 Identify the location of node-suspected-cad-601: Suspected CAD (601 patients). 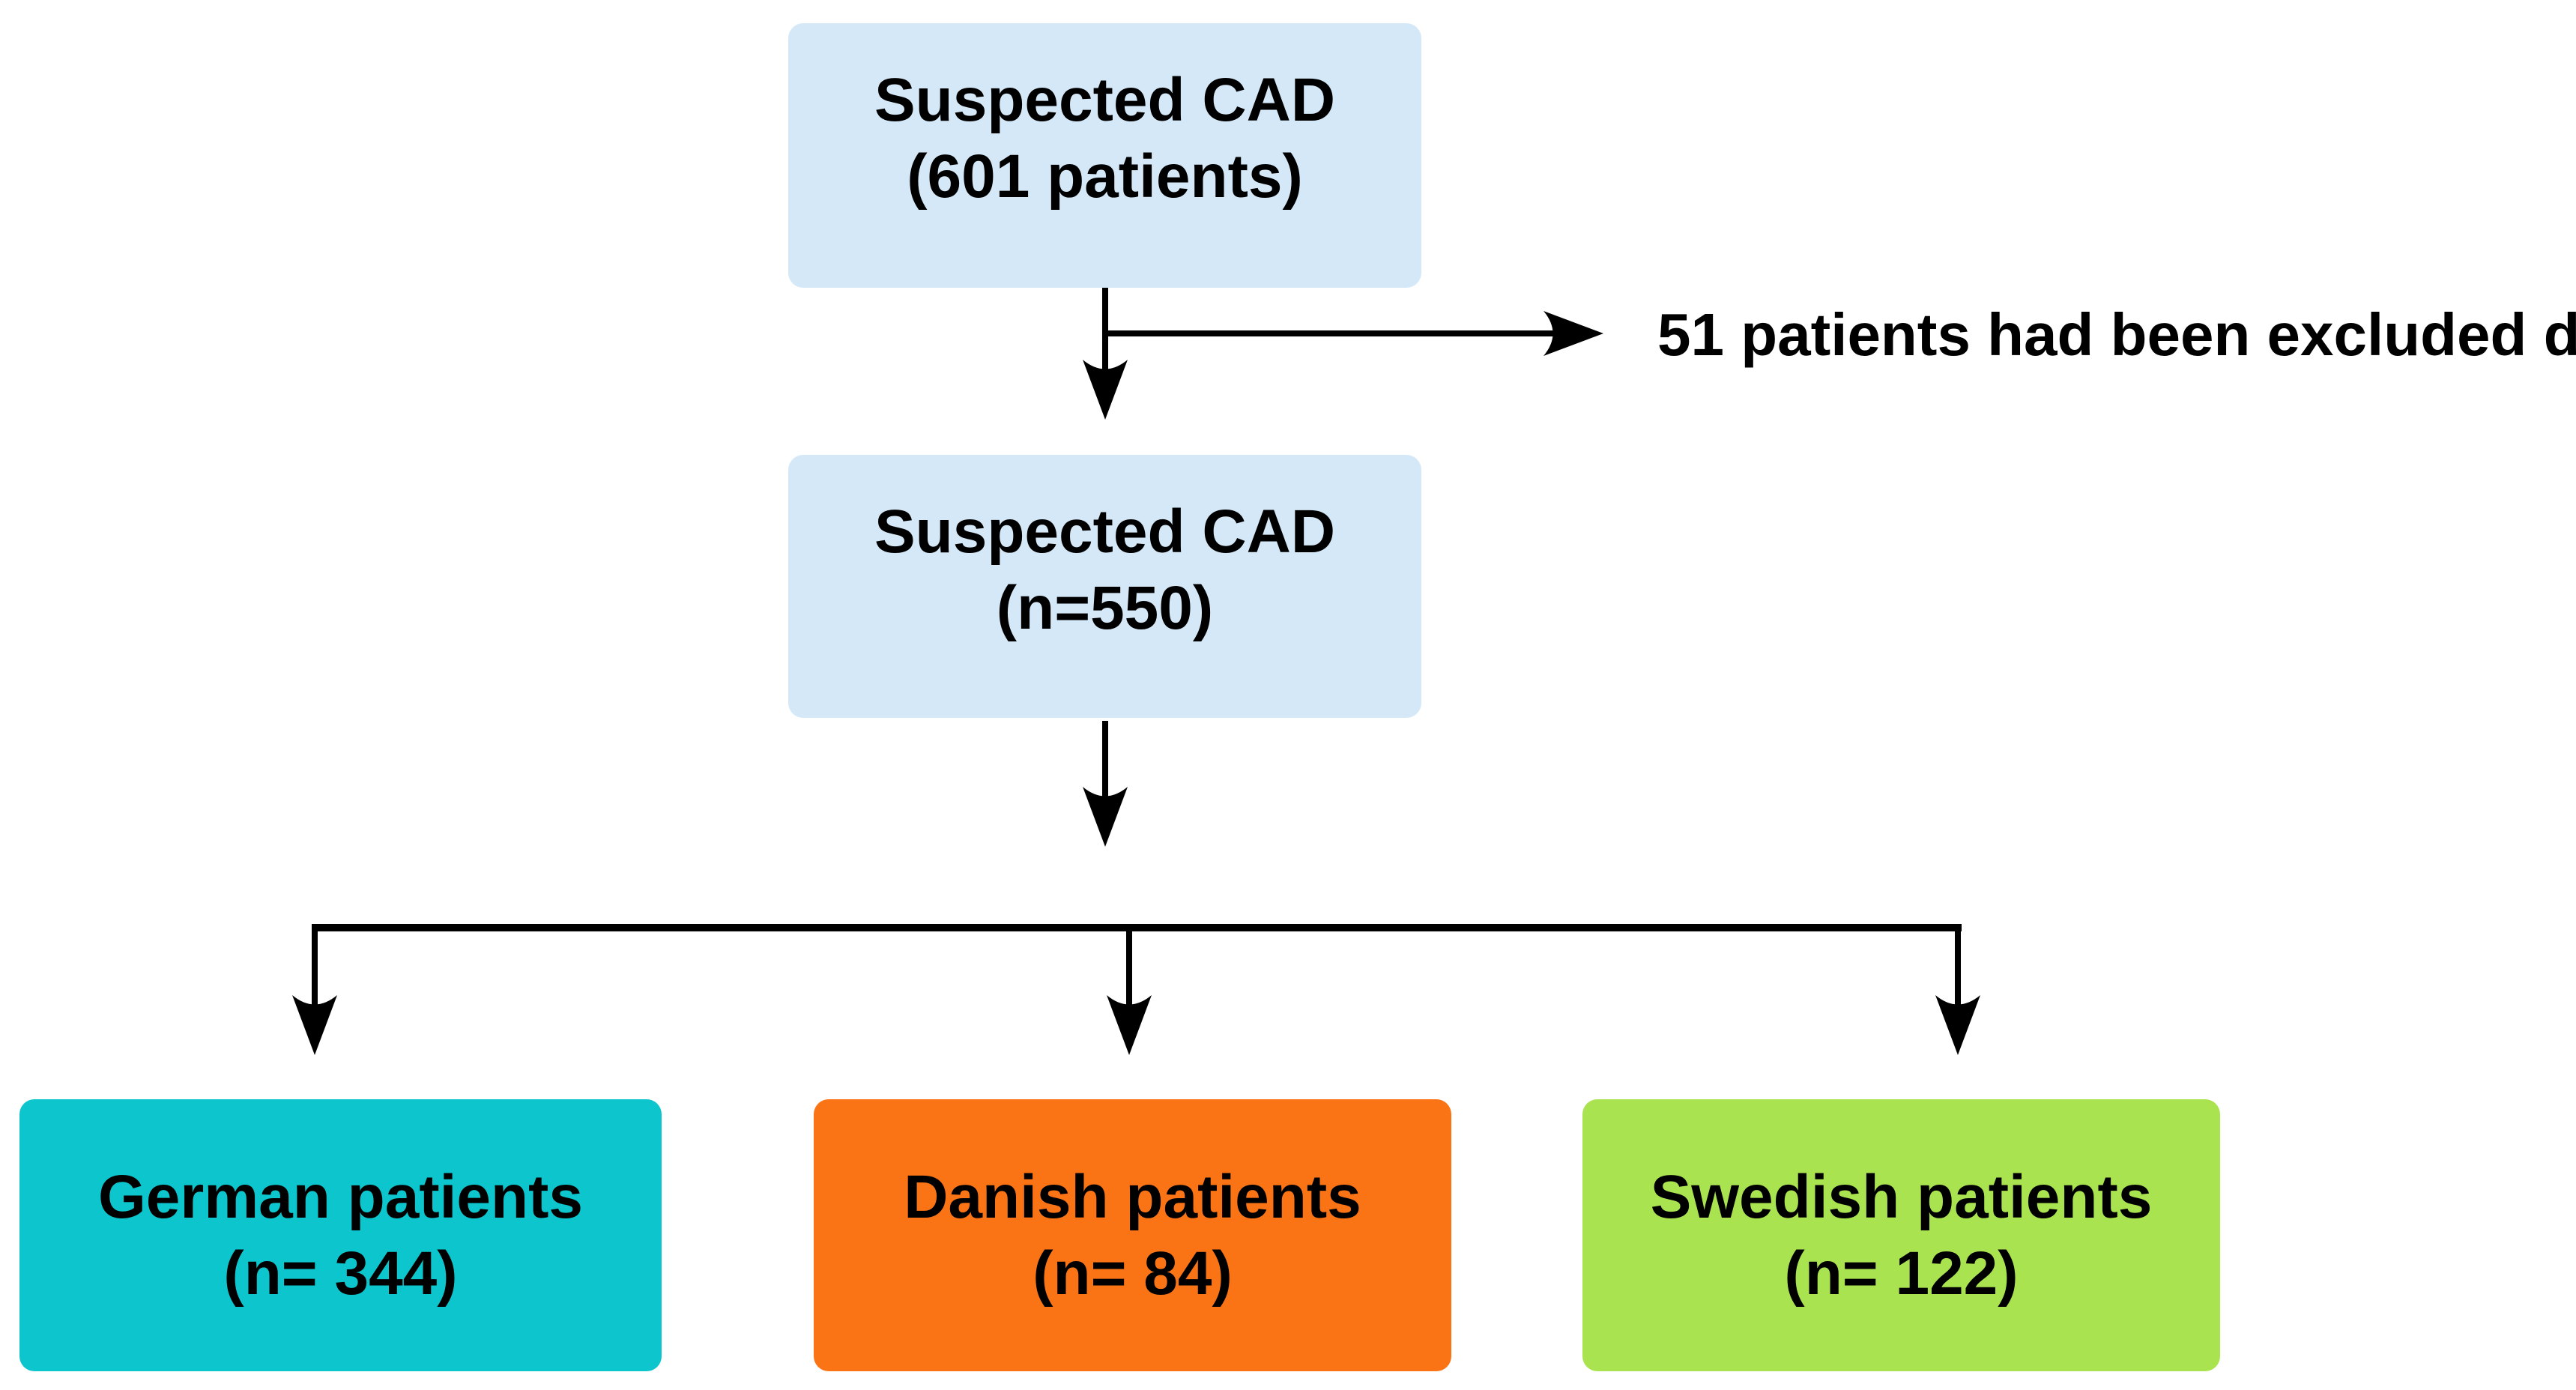
(1104, 155).